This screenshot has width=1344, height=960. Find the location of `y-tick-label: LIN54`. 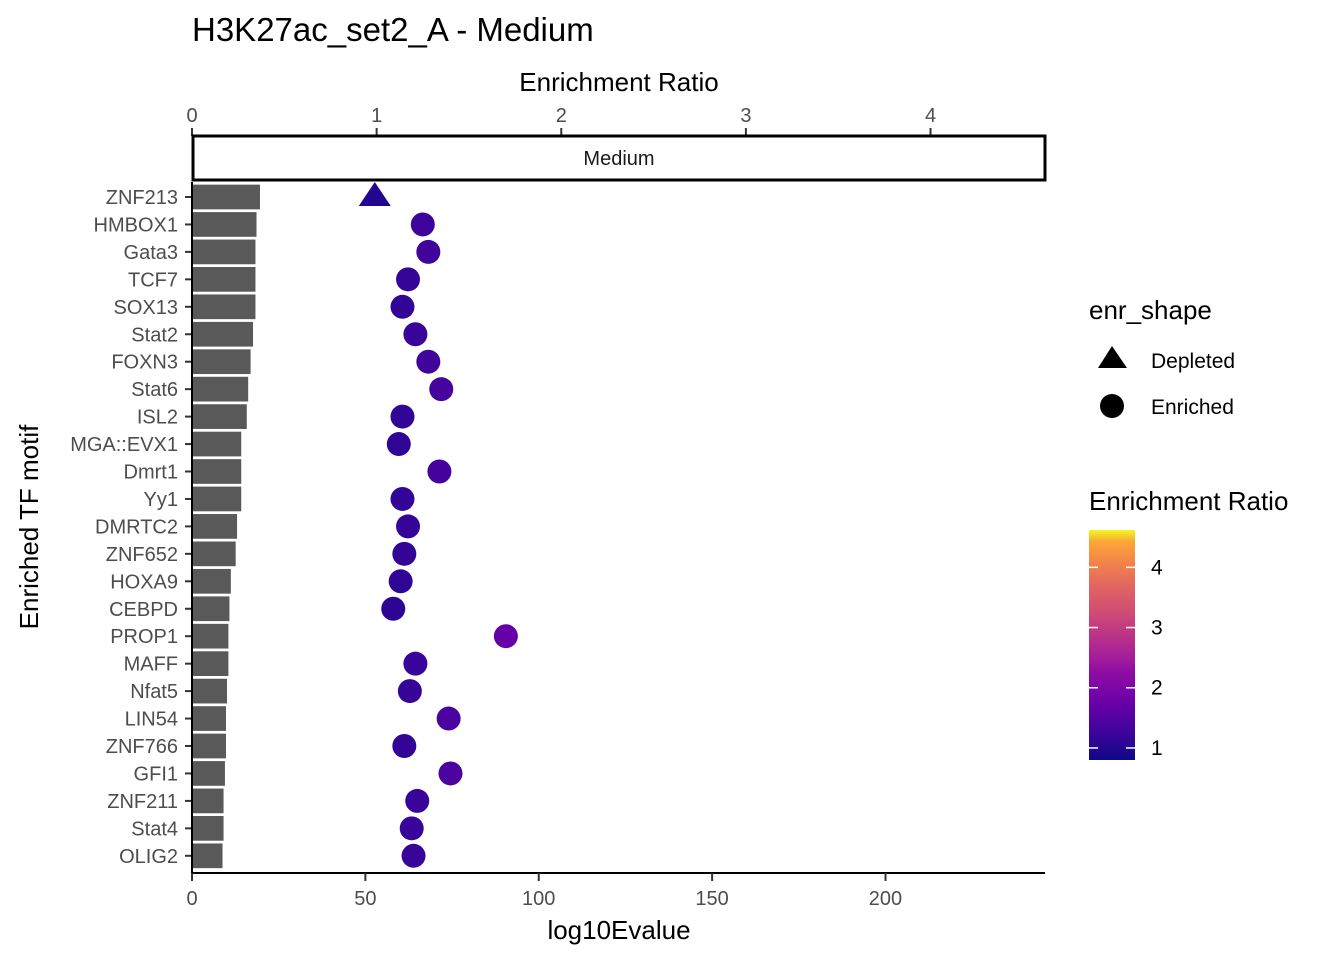

y-tick-label: LIN54 is located at coordinates (151, 720).